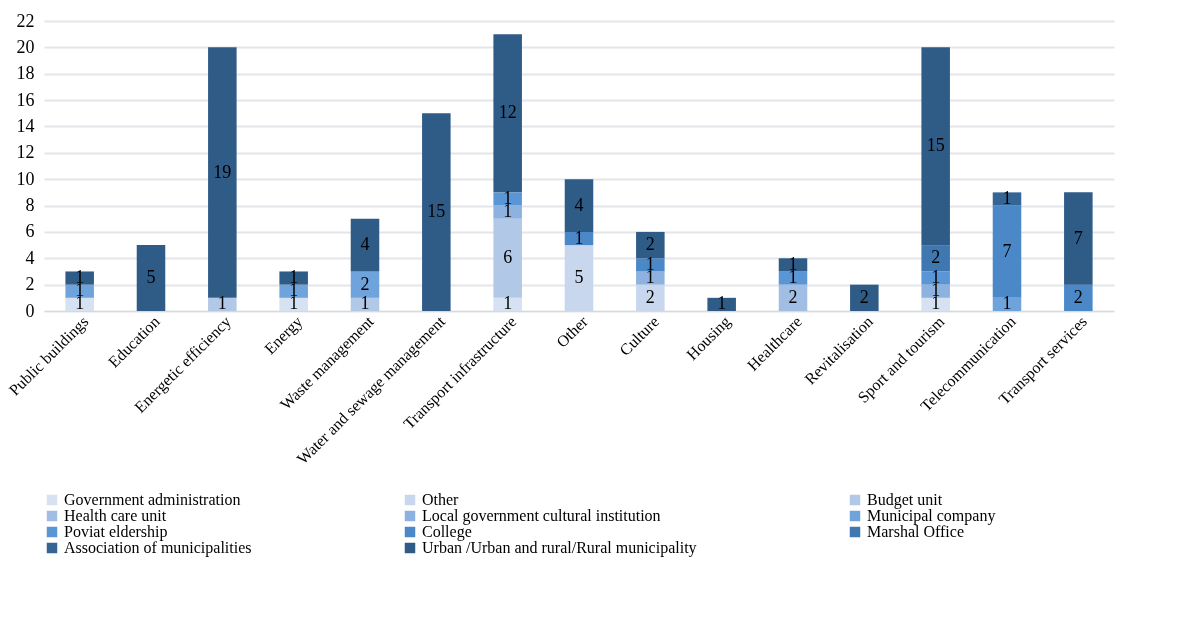 The image size is (1201, 637). I want to click on y-tick-label: 18, so click(25, 73).